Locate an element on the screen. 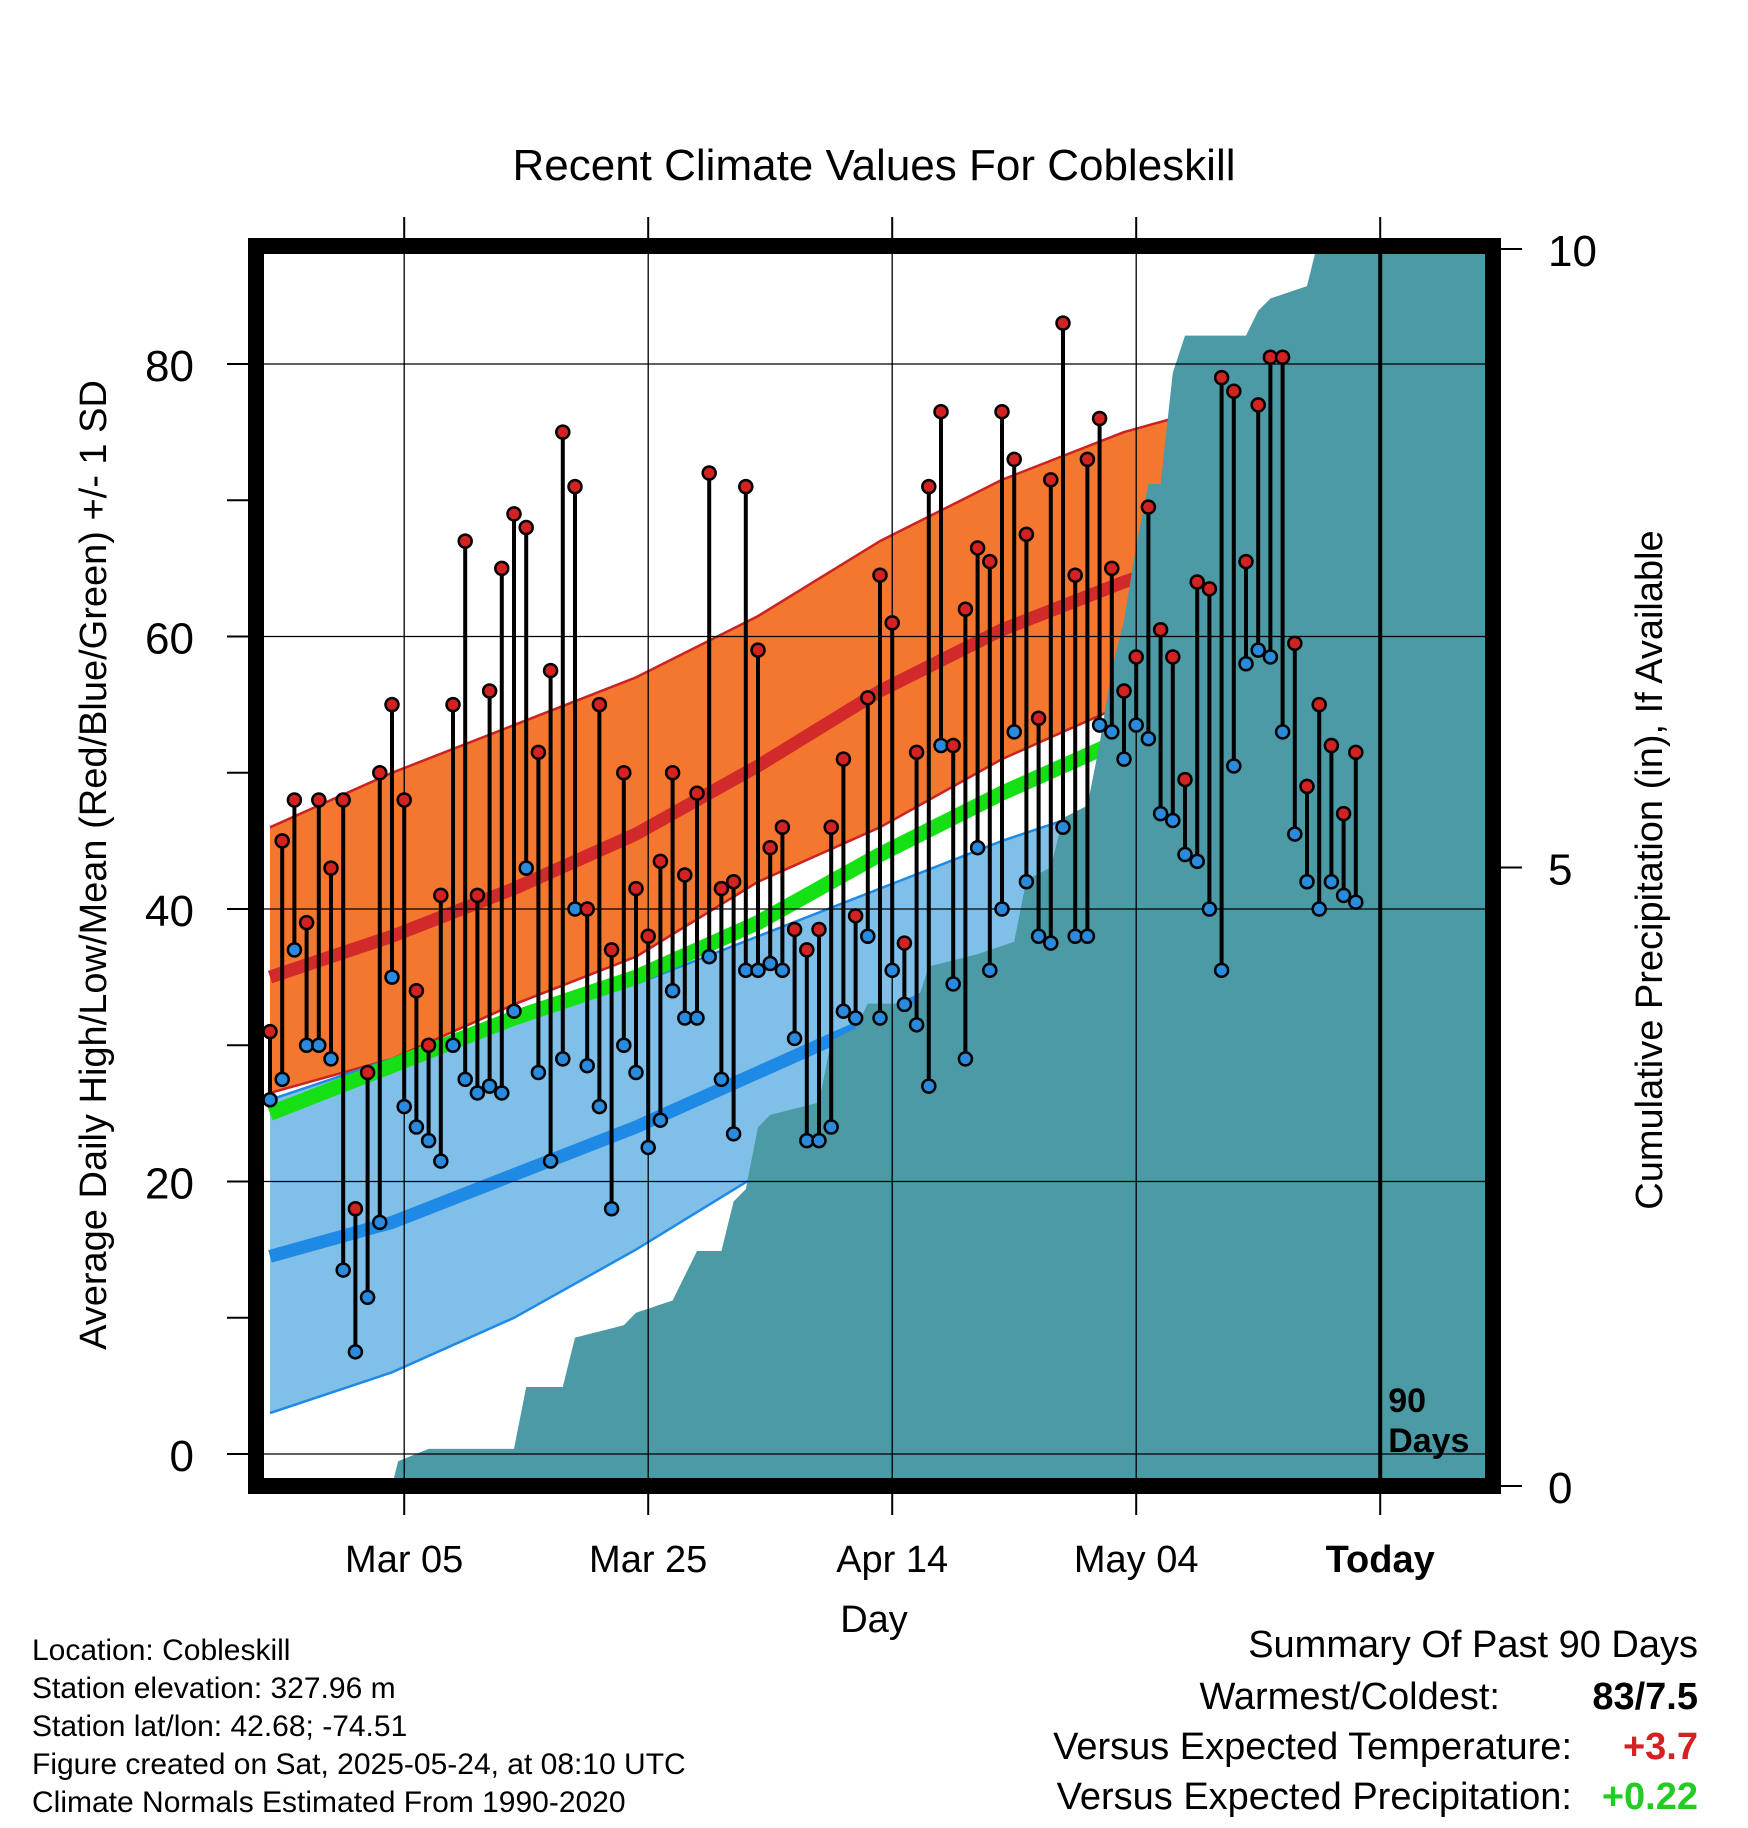  info-location: Location: Cobleskill is located at coordinates (161, 1650).